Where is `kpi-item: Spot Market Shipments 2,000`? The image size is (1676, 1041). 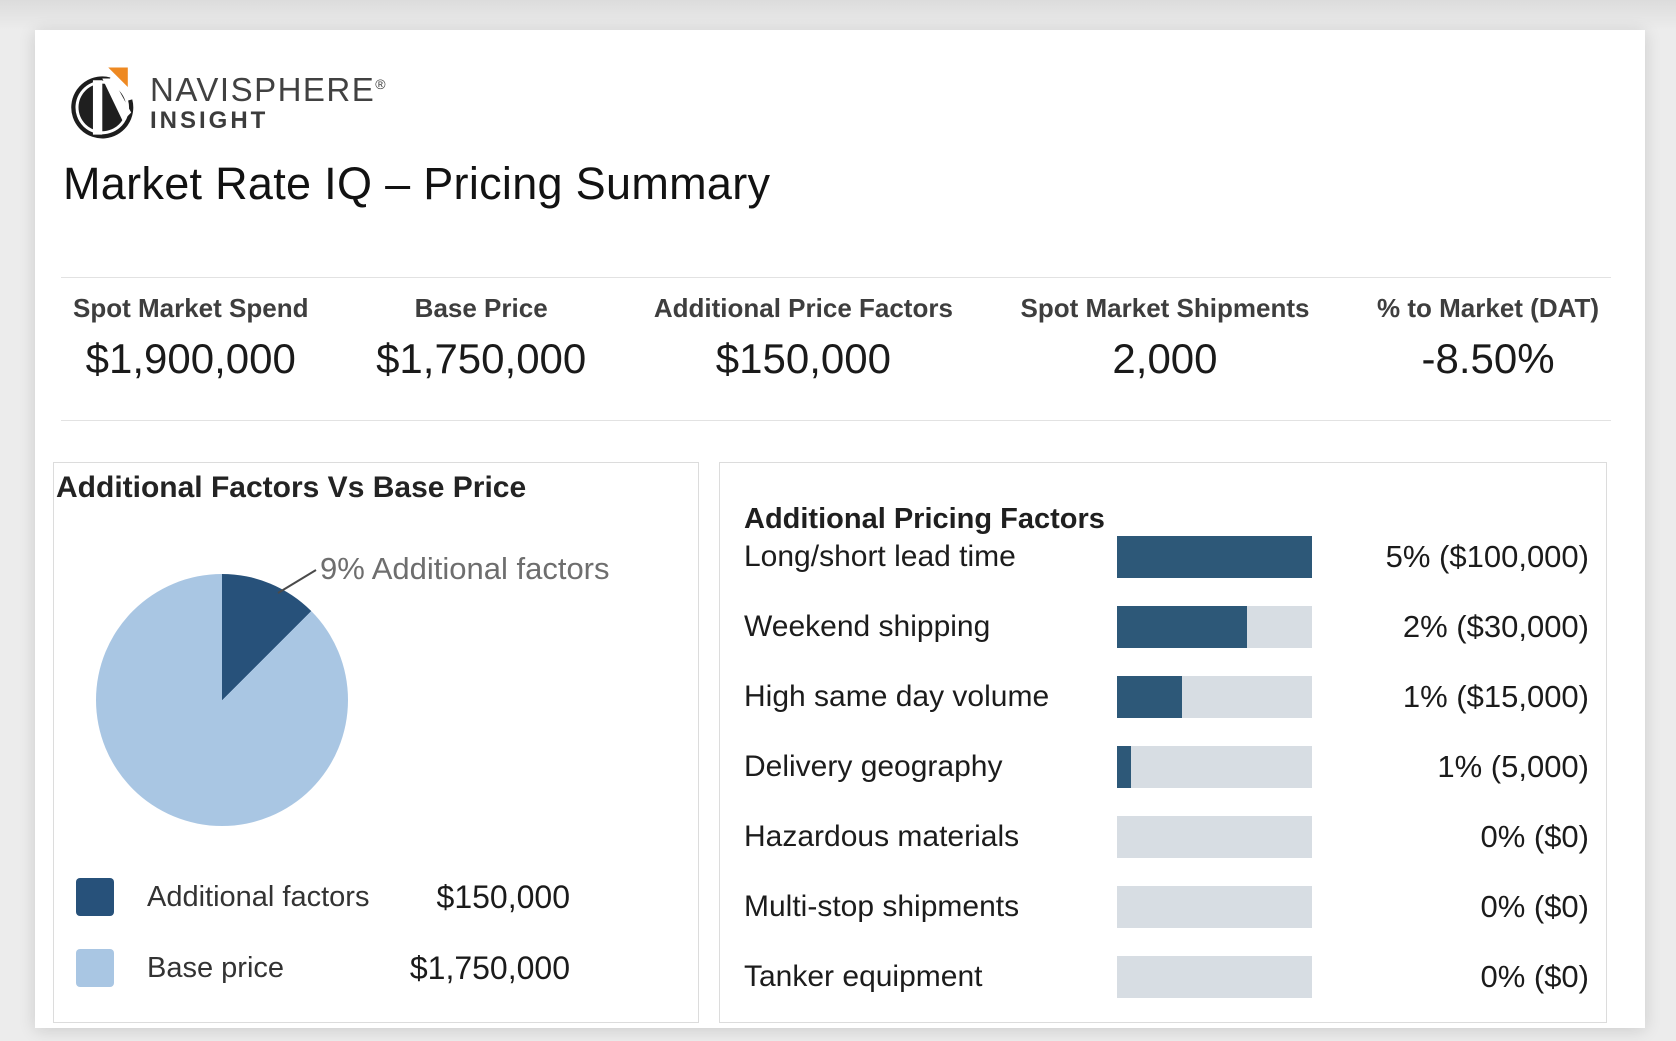 kpi-item: Spot Market Shipments 2,000 is located at coordinates (1165, 337).